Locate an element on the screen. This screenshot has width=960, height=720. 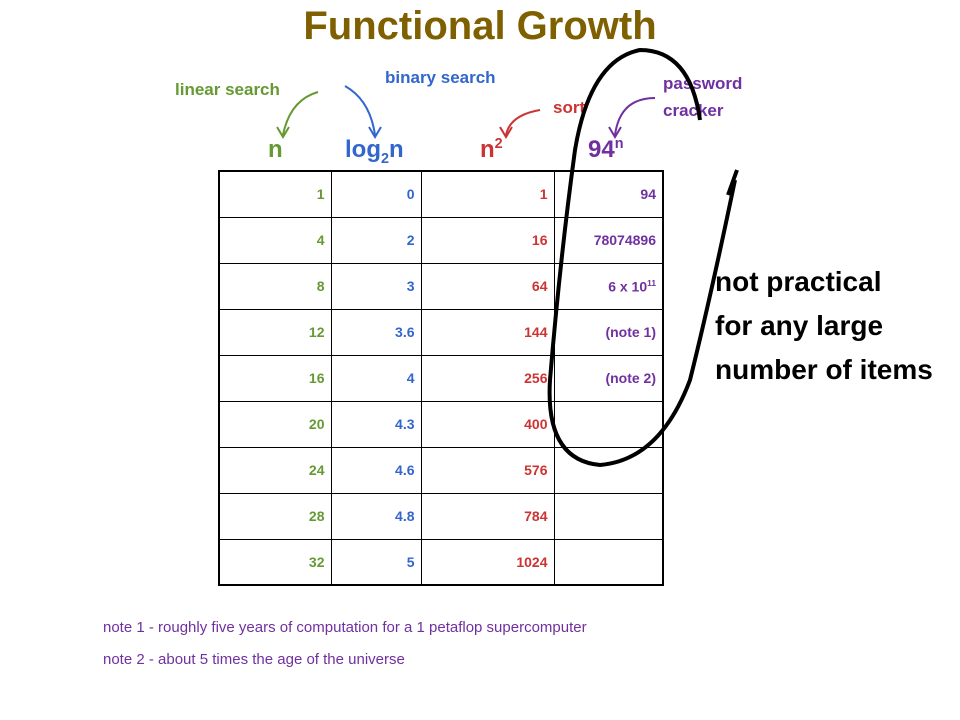
table-row: 8 3 64 6 x 1011 is located at coordinates (441, 286).